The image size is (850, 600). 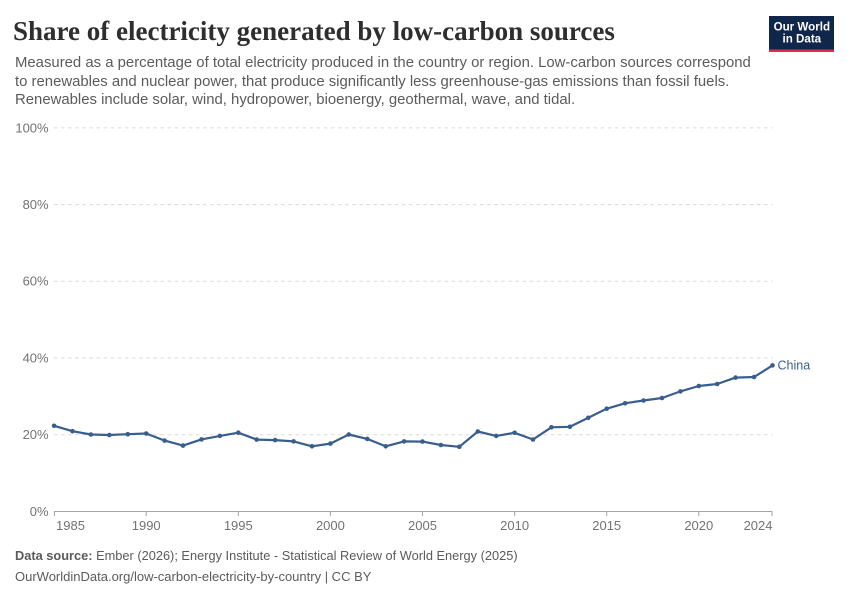 I want to click on svg-text: 0%, so click(x=39, y=511).